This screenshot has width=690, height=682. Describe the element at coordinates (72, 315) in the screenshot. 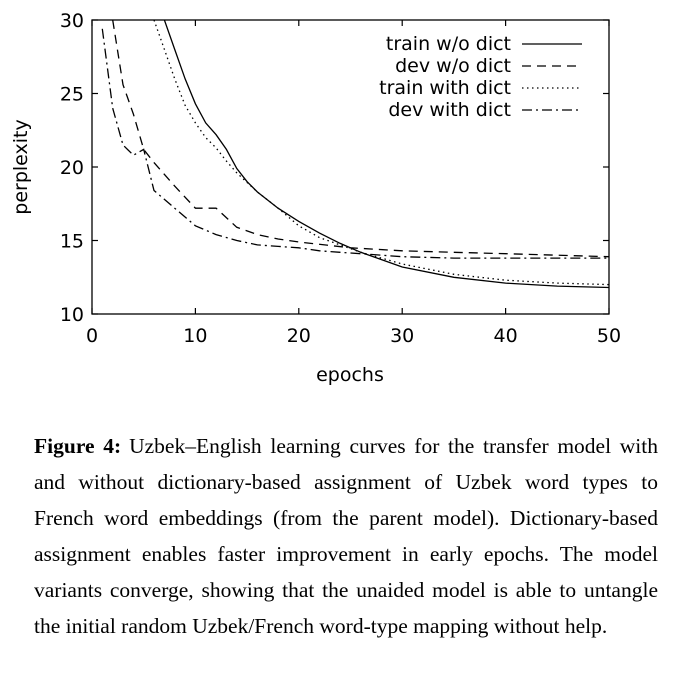

I see `y-tick-label: 10` at that location.